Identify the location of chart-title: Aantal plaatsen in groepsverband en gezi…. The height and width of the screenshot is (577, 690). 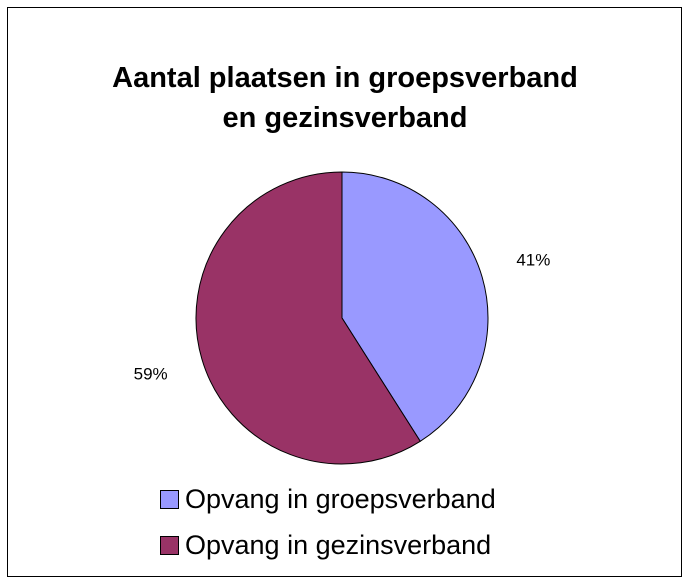
(345, 98).